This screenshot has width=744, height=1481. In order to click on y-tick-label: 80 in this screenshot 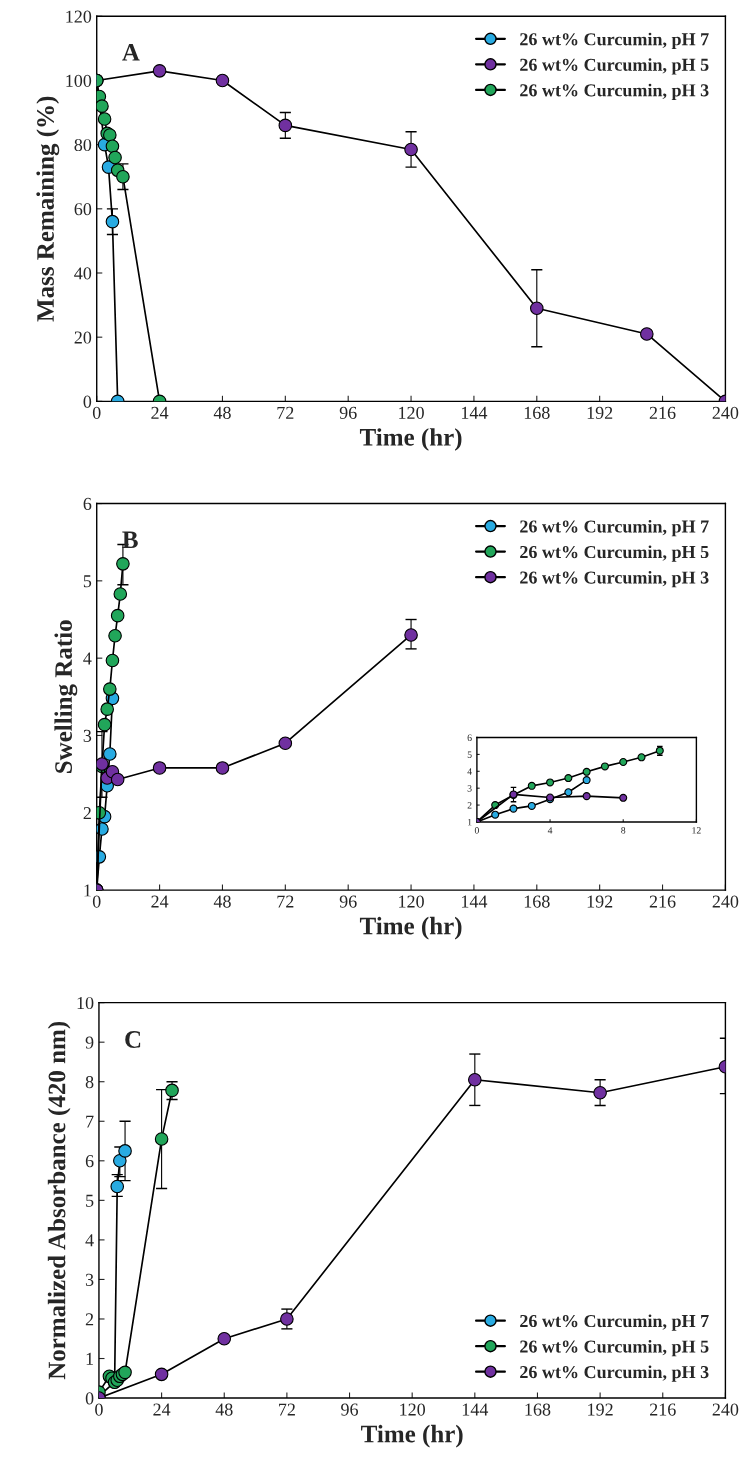, I will do `click(83, 145)`.